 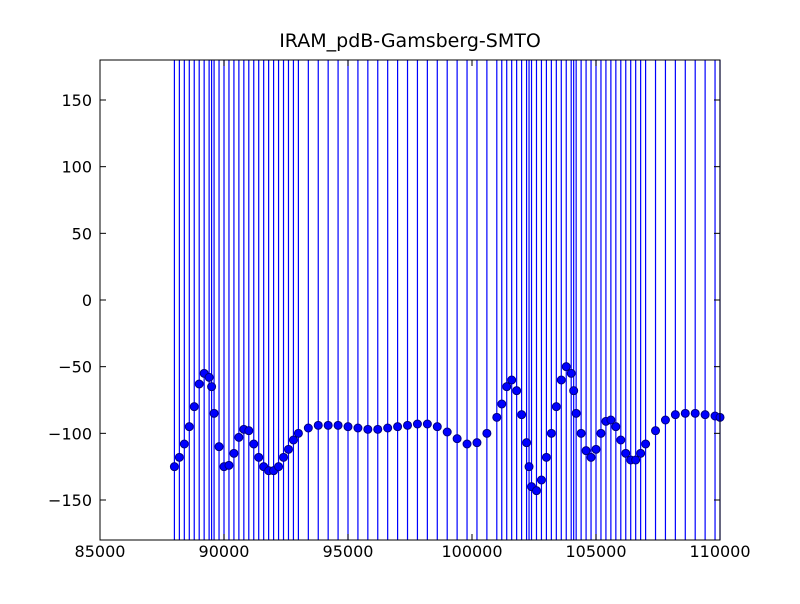 I want to click on x-tick-label: 110000, so click(x=719, y=551).